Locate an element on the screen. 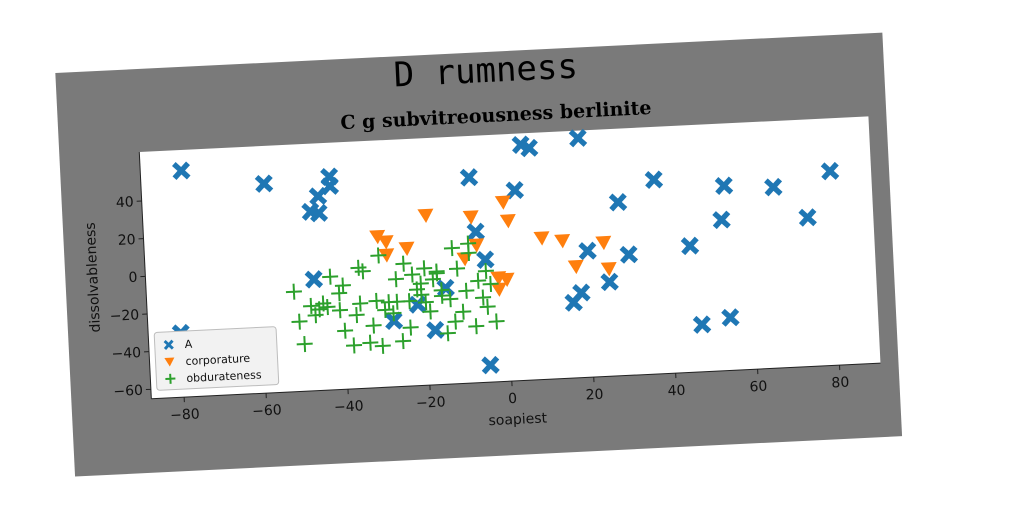 The image size is (1024, 512). y-tick-label: 0 is located at coordinates (133, 278).